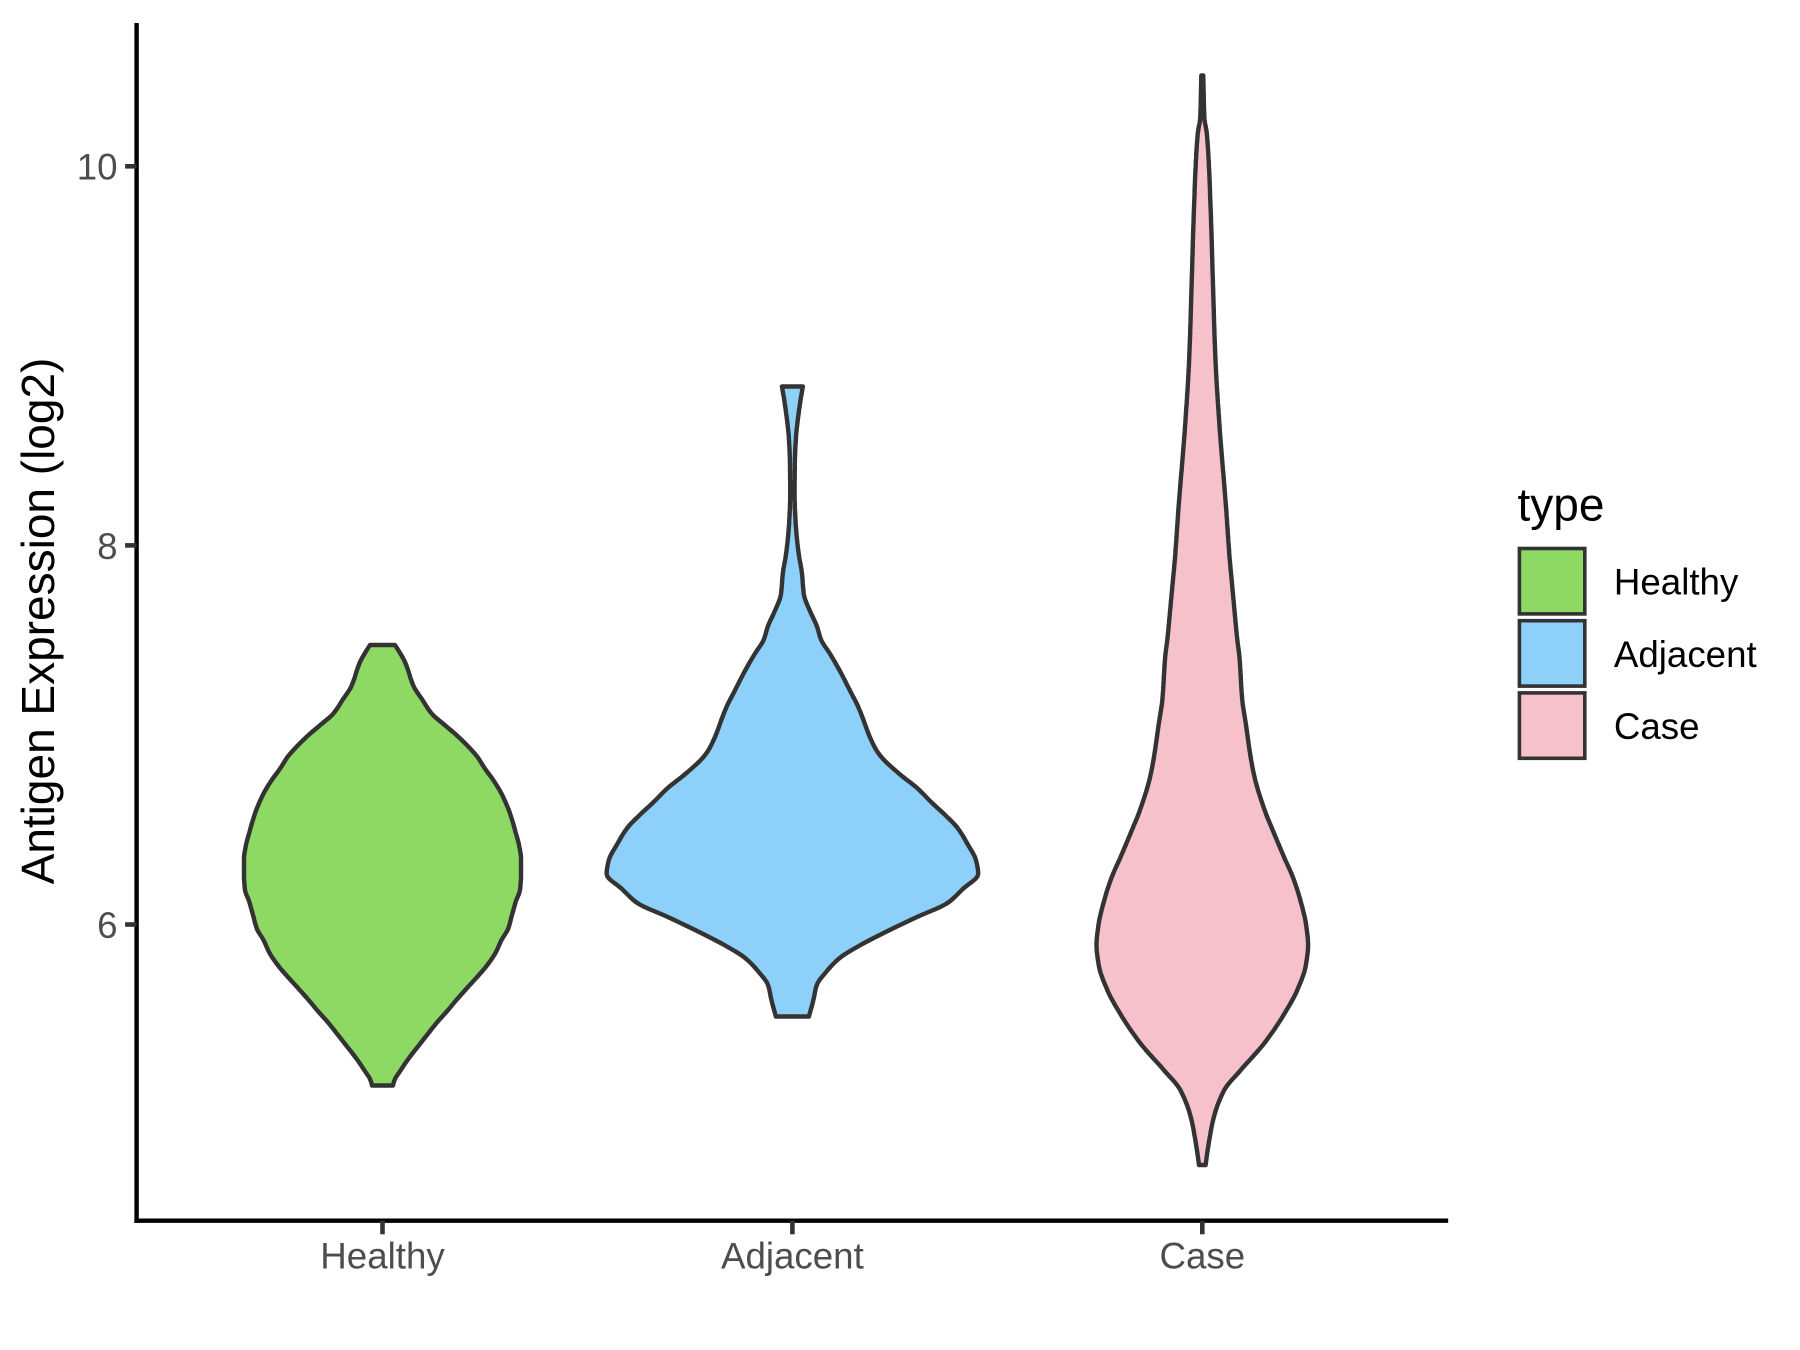 This screenshot has width=1800, height=1350. Describe the element at coordinates (97, 167) in the screenshot. I see `svg-text: 10` at that location.